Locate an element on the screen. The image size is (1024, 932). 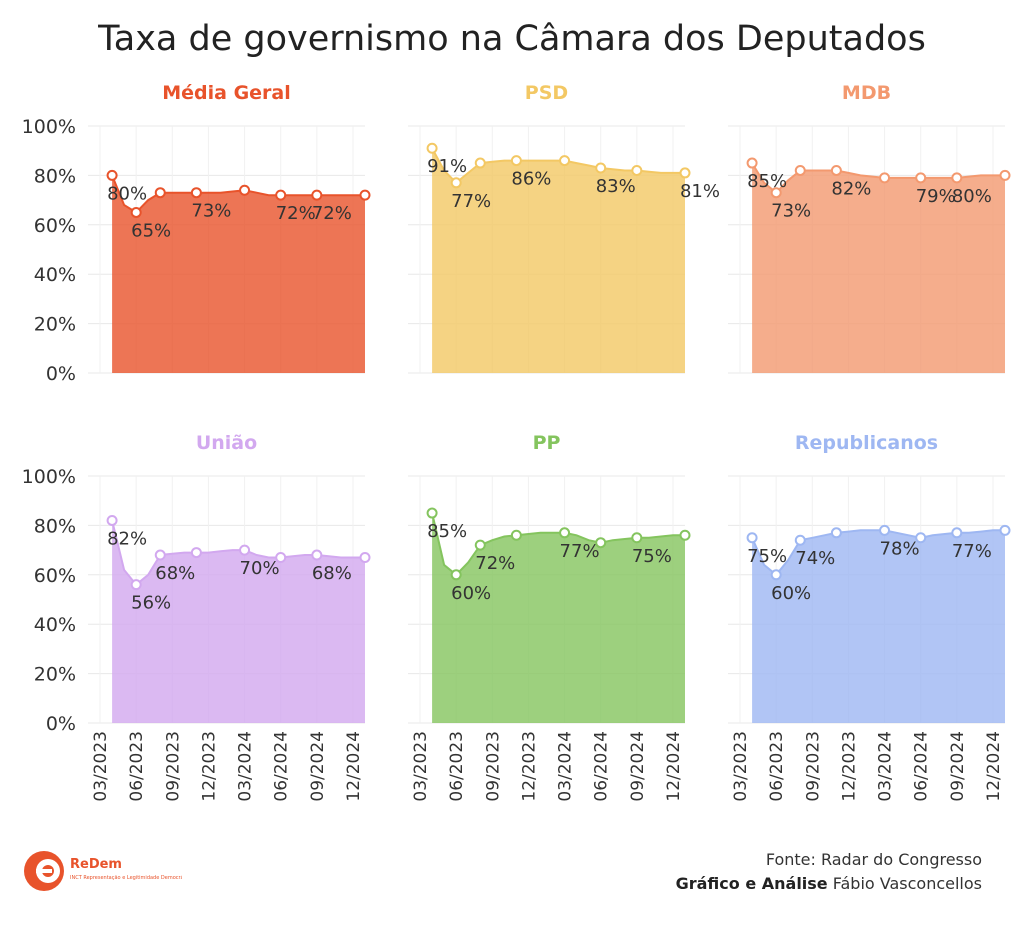
panel-title: Média Geral is located at coordinates (226, 93).